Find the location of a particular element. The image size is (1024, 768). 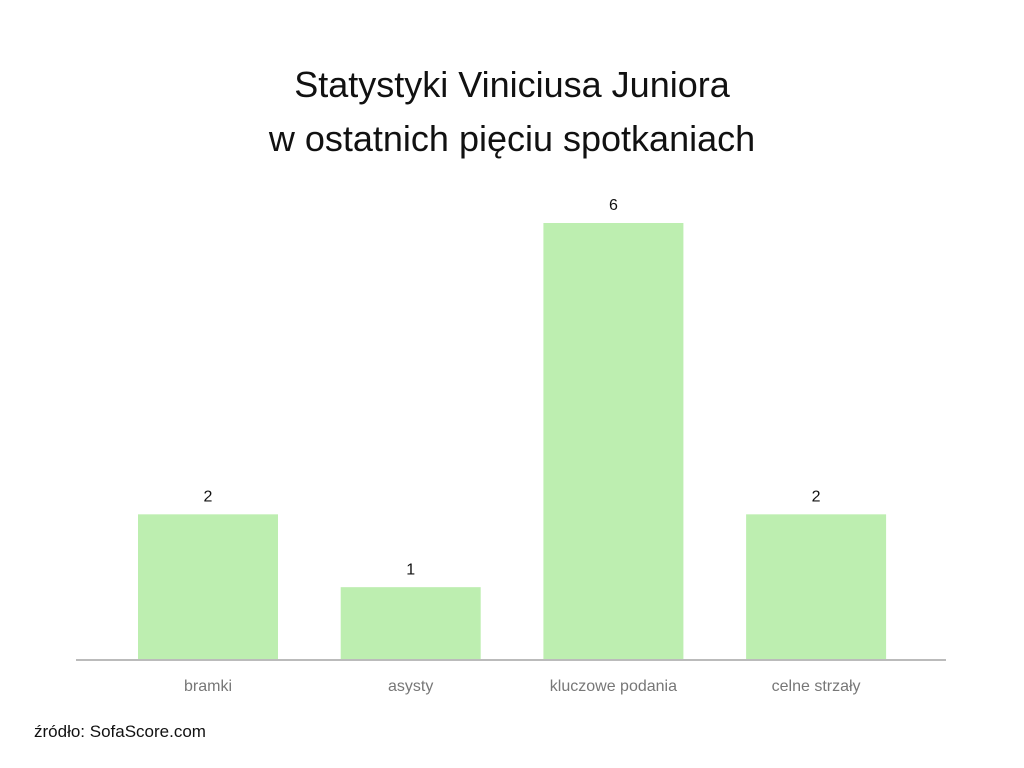

x-tick-label: bramki is located at coordinates (208, 686).